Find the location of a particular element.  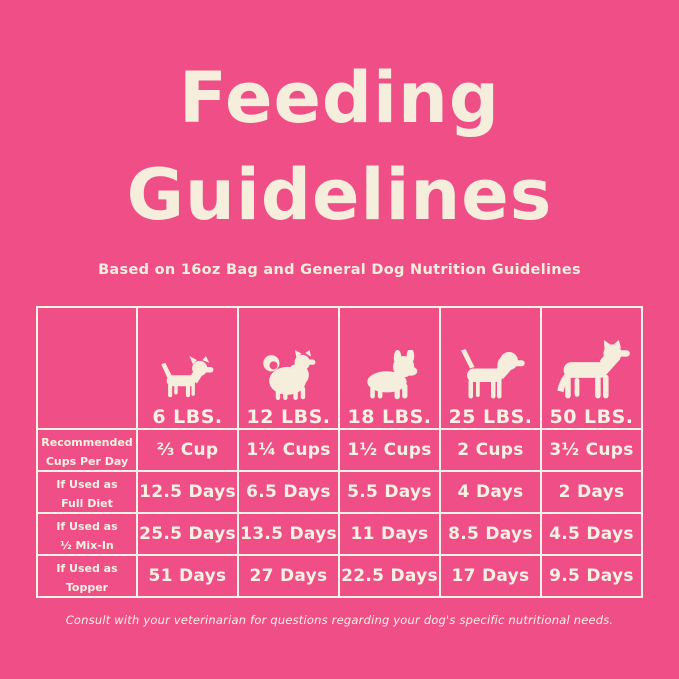

row-label-cups-per-day: Recommended Cups Per Day is located at coordinates (87, 450).